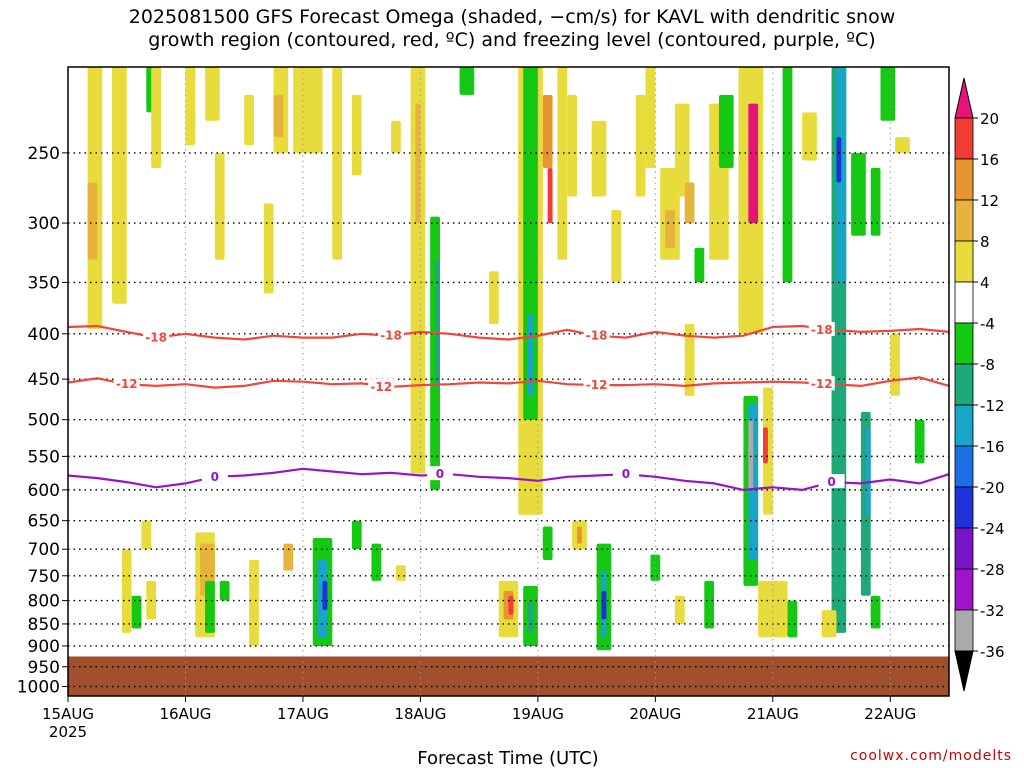 The height and width of the screenshot is (768, 1024). Describe the element at coordinates (44, 283) in the screenshot. I see `y-tick-label: 350` at that location.